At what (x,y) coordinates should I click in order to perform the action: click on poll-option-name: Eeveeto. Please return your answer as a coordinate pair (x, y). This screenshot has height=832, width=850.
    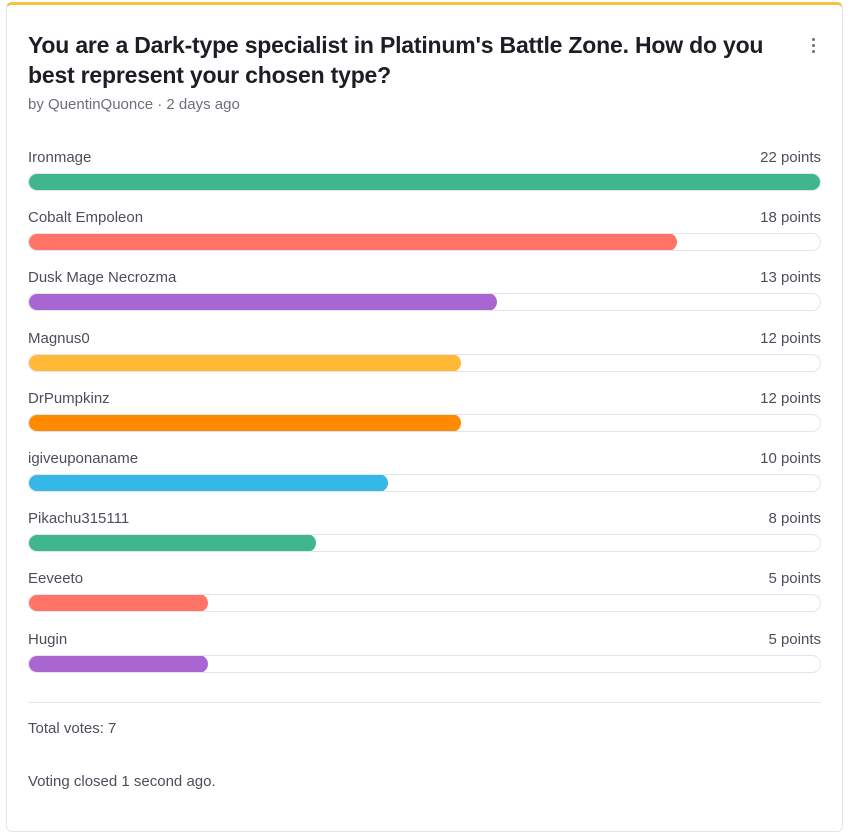
    Looking at the image, I should click on (56, 578).